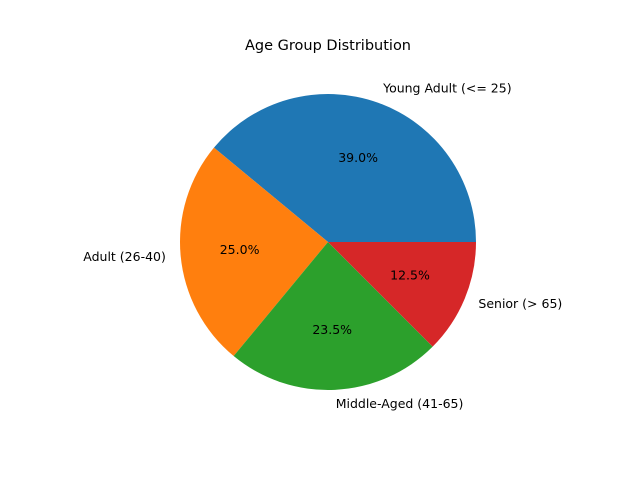 The width and height of the screenshot is (640, 480). I want to click on chart-title: Age Group Distribution, so click(328, 46).